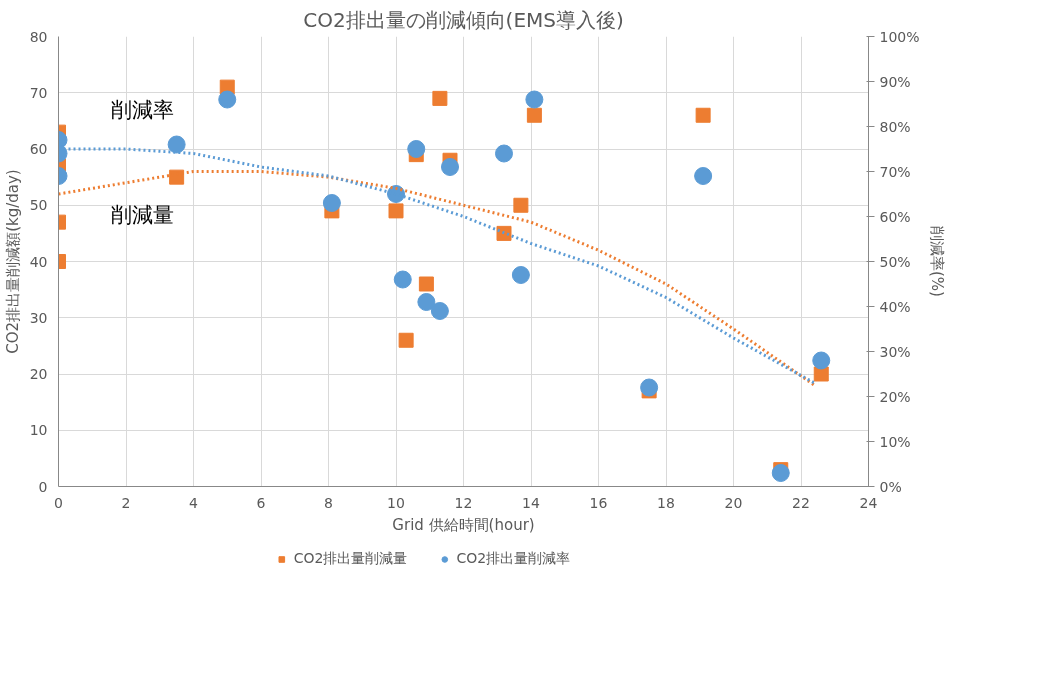  I want to click on y2-tick-label: 80%, so click(895, 126).